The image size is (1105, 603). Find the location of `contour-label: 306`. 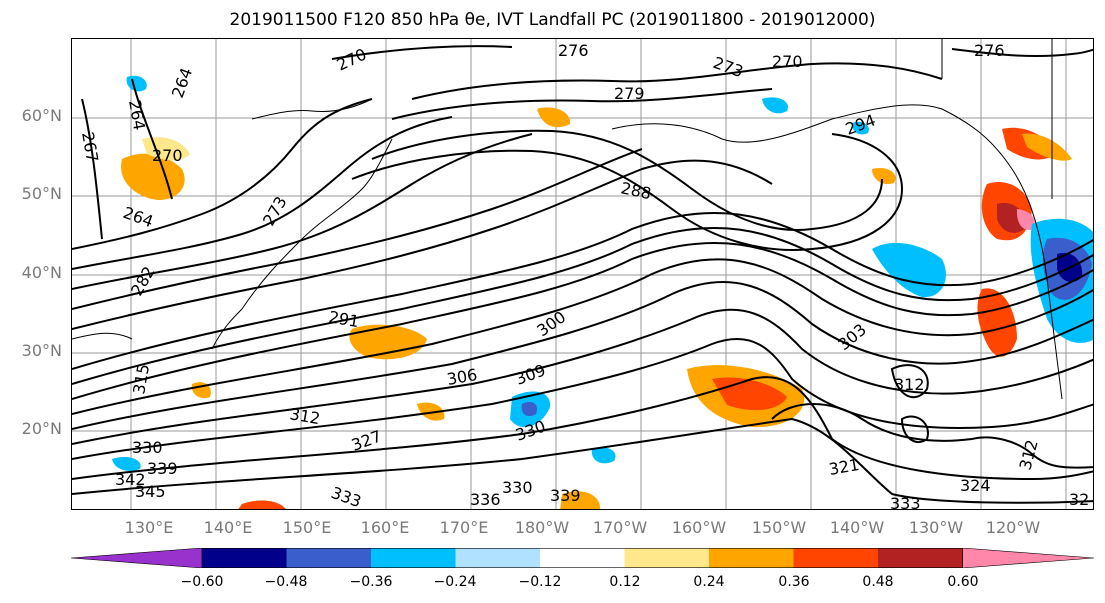

contour-label: 306 is located at coordinates (461, 377).